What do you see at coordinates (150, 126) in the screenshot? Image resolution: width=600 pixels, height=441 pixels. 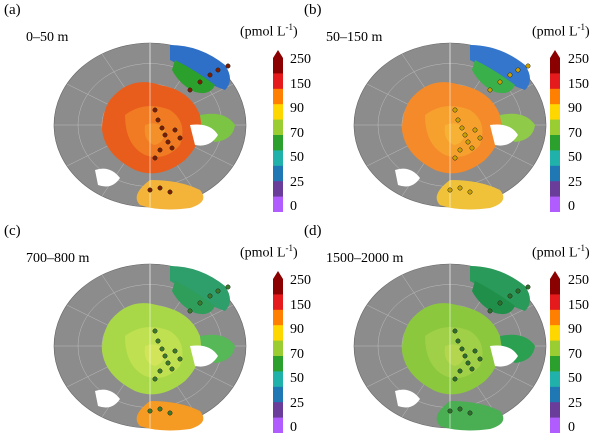 I see `polar-map` at bounding box center [150, 126].